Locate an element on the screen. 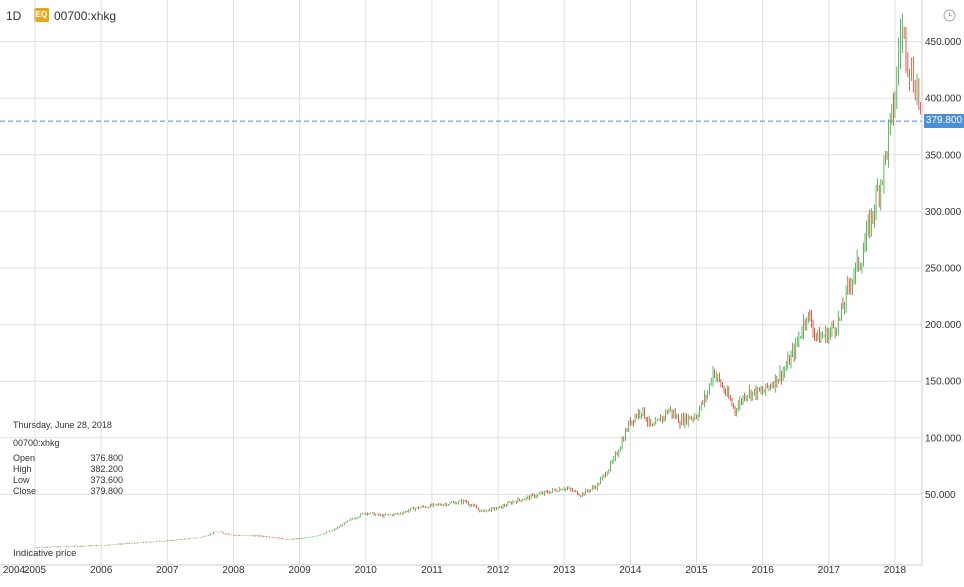 The image size is (964, 587). low-row: Low 373.600 is located at coordinates (68, 480).